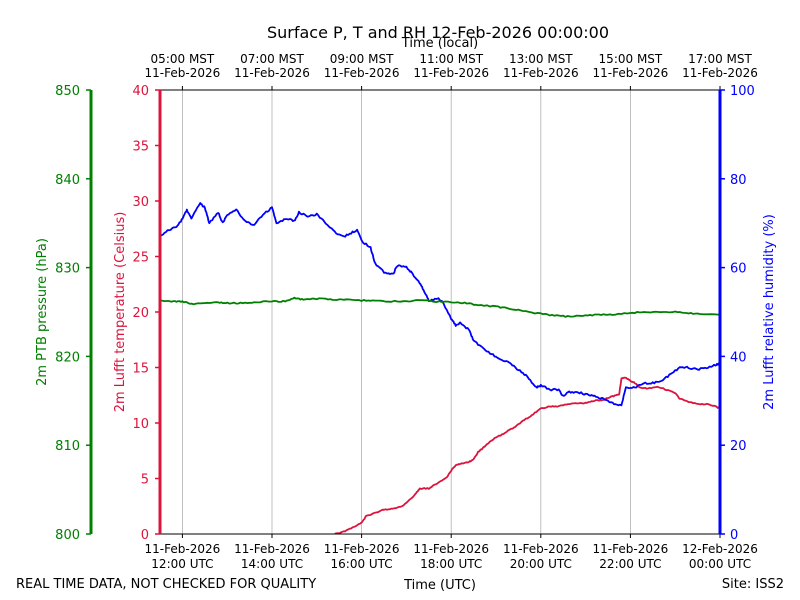 This screenshot has width=800, height=600. Describe the element at coordinates (67, 535) in the screenshot. I see `pressure-tick-label: 800` at that location.